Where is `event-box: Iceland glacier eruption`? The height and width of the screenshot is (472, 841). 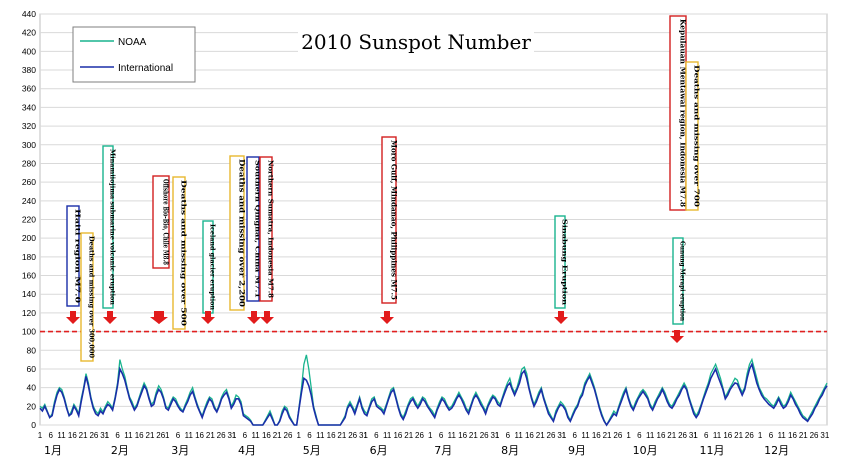
event-box: Iceland glacier eruption is located at coordinates (209, 267).